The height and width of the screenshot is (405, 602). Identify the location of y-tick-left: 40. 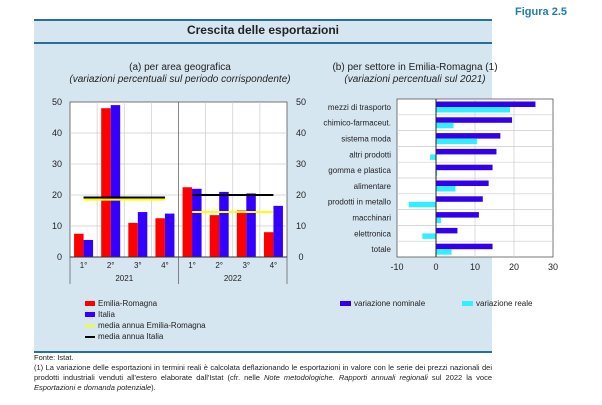
(57, 133).